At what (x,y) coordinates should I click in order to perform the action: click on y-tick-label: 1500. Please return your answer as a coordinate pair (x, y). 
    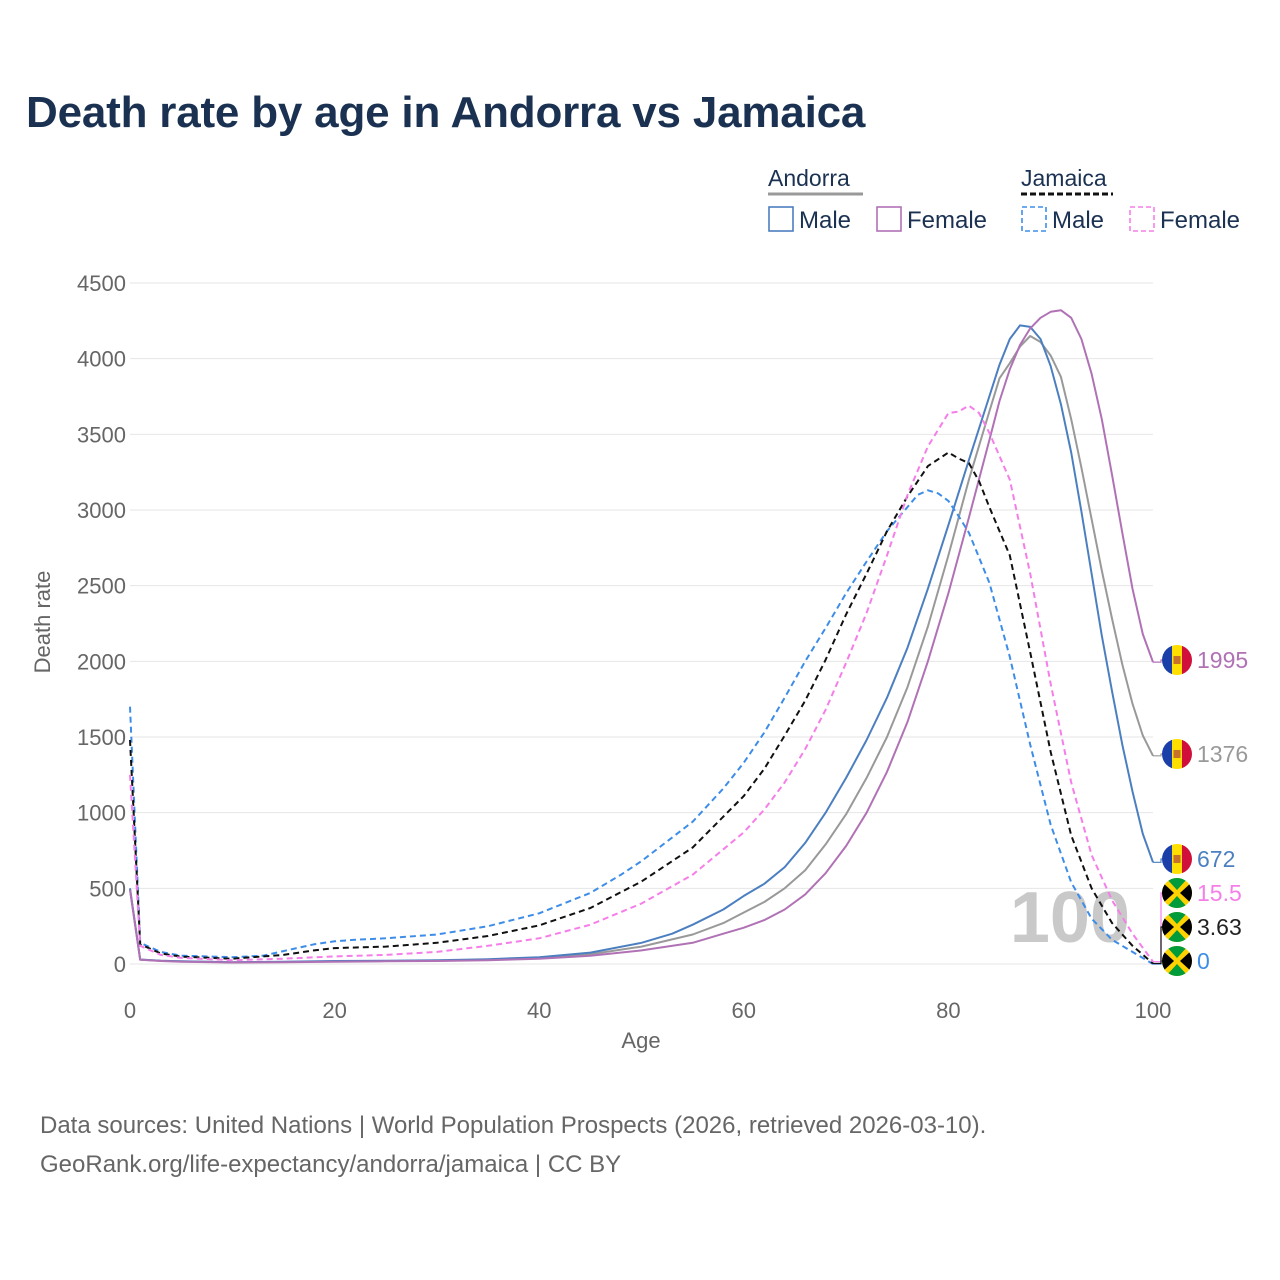
    Looking at the image, I should click on (101, 737).